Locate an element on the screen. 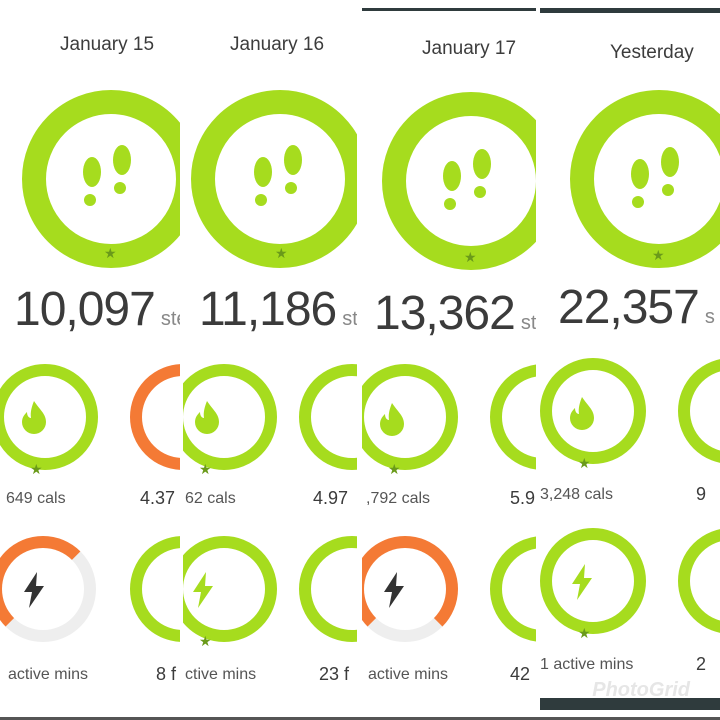 This screenshot has width=720, height=720. distance-value: 9 is located at coordinates (701, 494).